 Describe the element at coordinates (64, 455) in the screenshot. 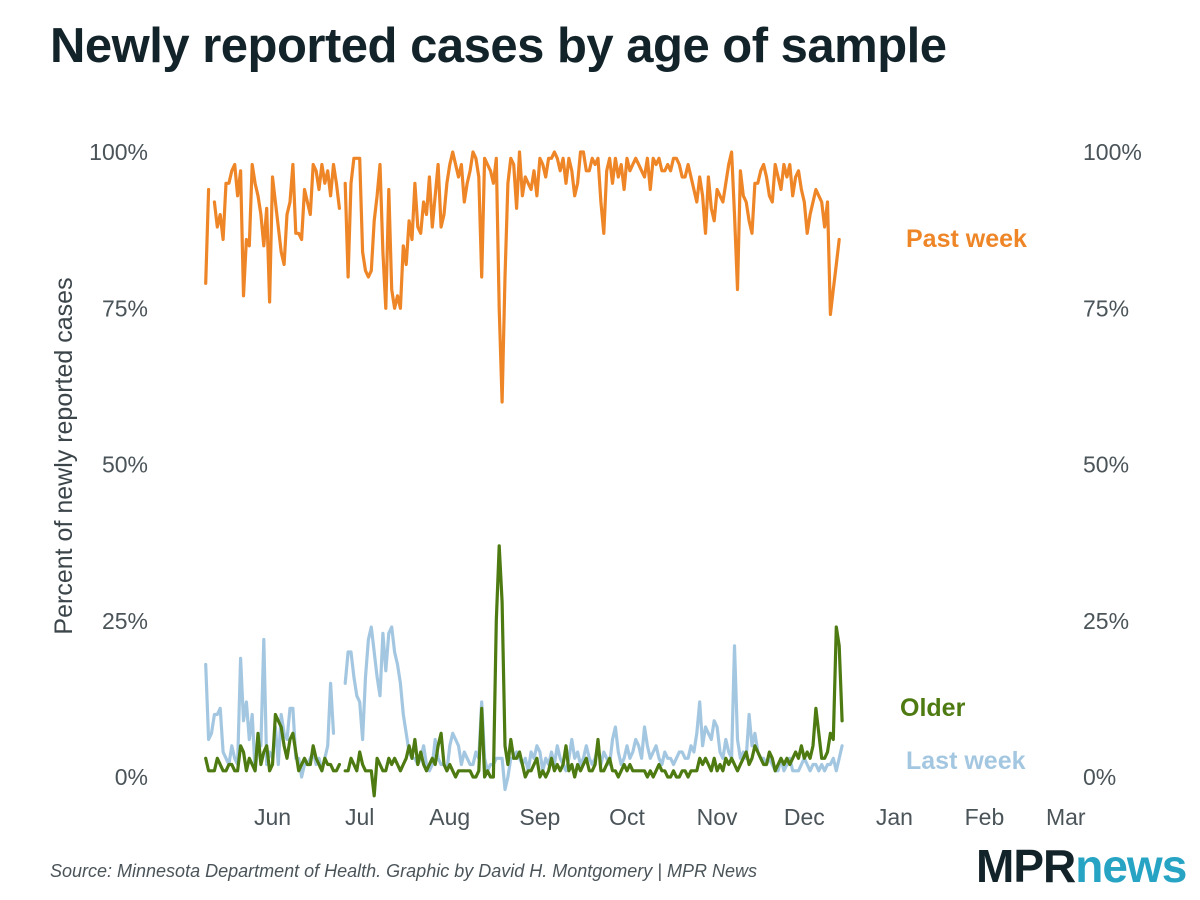

I see `y-axis-title: Percent of newly reported cases` at that location.